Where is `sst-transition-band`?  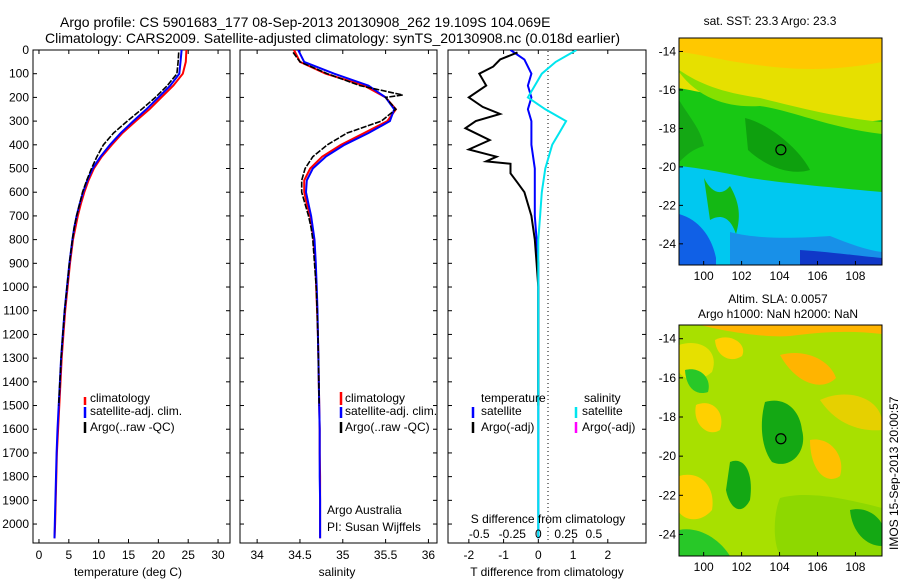 sst-transition-band is located at coordinates (780, 102).